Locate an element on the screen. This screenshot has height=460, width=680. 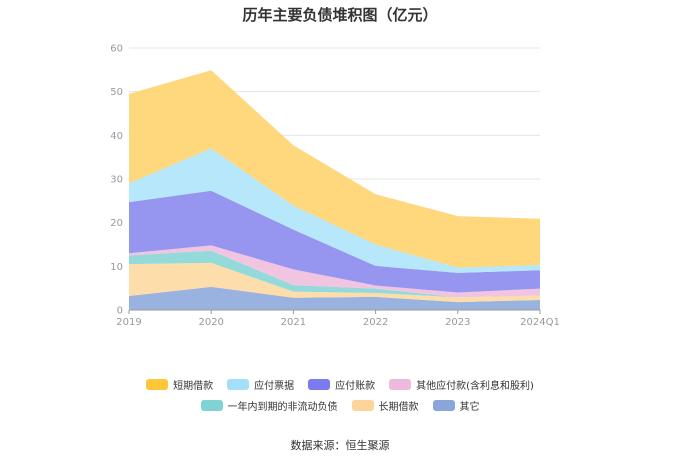
data-source: 数据来源：恒生聚源 is located at coordinates (340, 445).